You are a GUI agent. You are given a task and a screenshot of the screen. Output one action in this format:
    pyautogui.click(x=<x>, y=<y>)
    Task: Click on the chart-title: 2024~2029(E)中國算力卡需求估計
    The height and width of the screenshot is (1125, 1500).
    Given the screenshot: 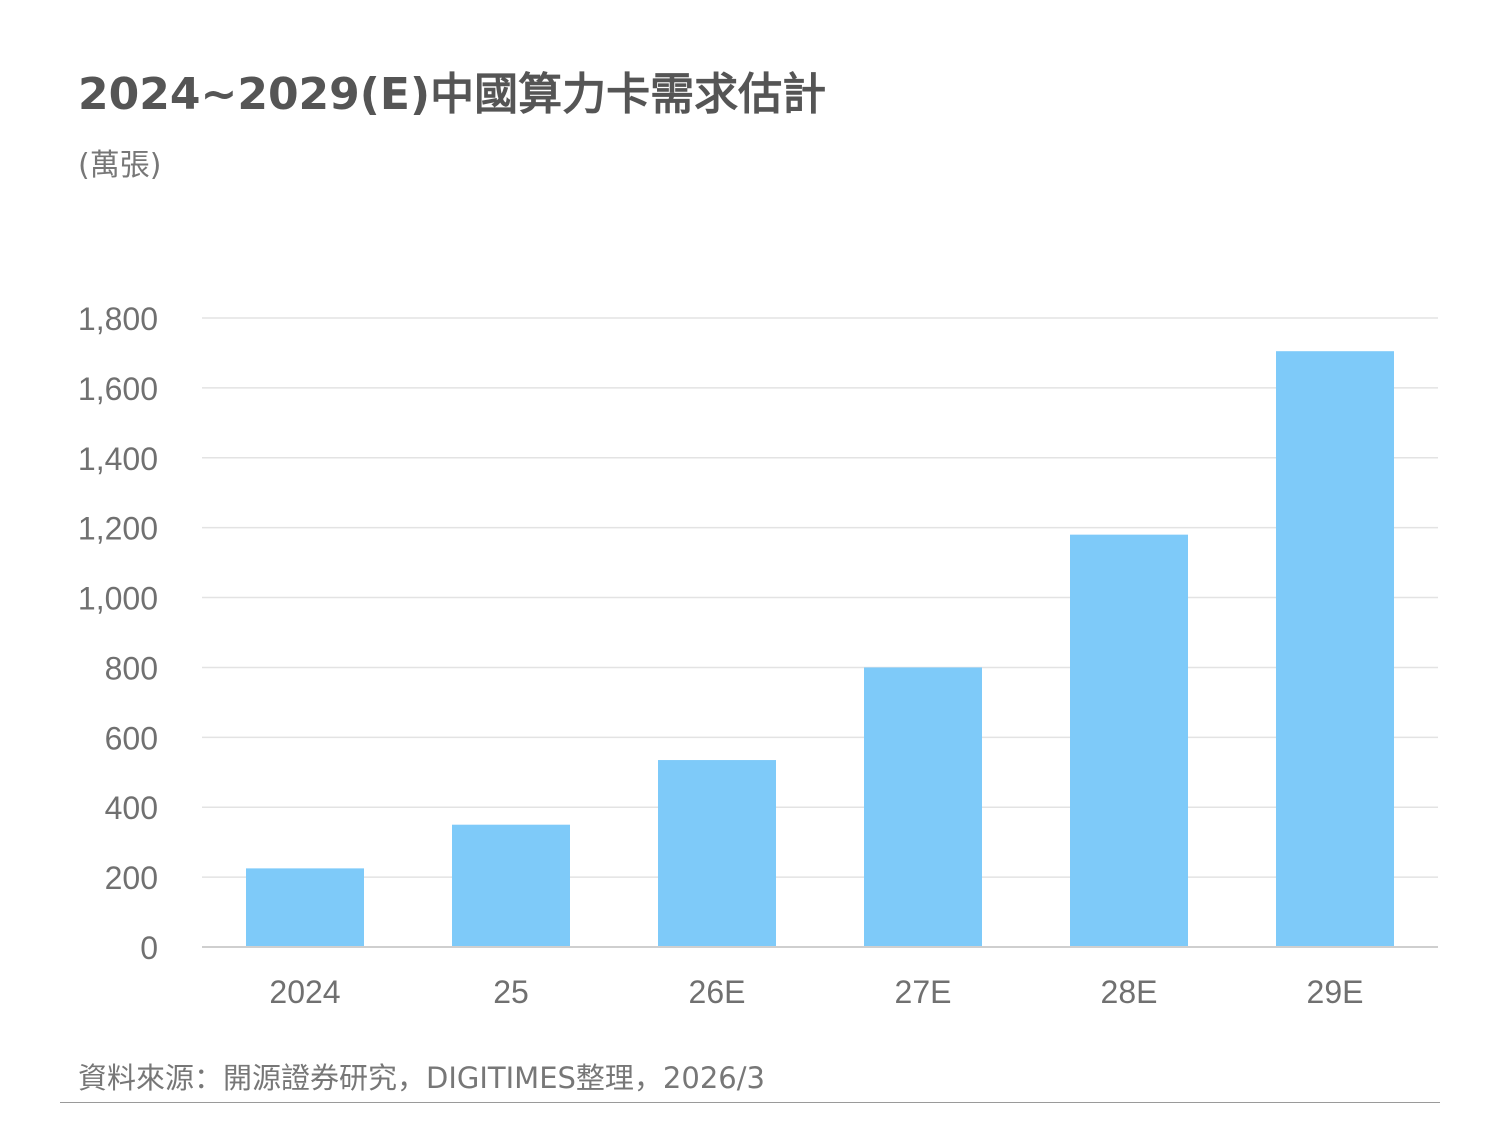 What is the action you would take?
    pyautogui.click(x=452, y=94)
    